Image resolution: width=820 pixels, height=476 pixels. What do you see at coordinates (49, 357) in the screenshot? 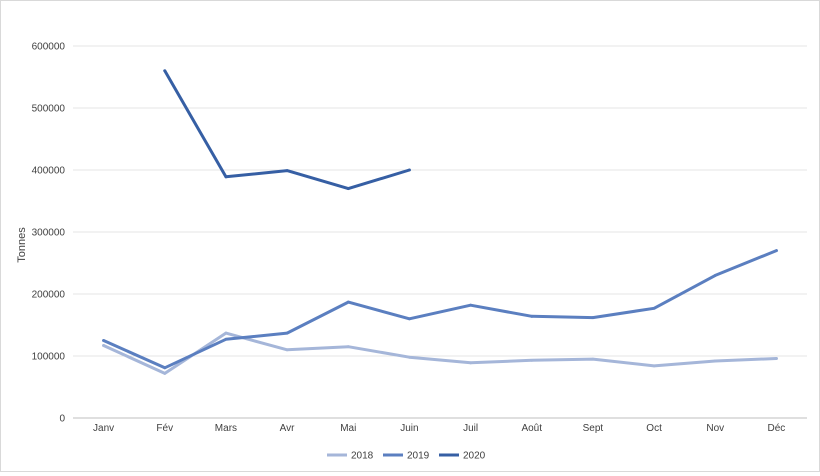
I see `y-tick-label: 100000` at bounding box center [49, 357].